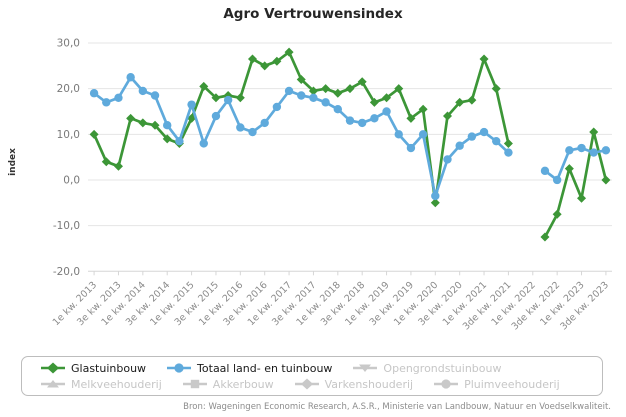 The width and height of the screenshot is (626, 417). I want to click on square-marker-icon, so click(194, 384).